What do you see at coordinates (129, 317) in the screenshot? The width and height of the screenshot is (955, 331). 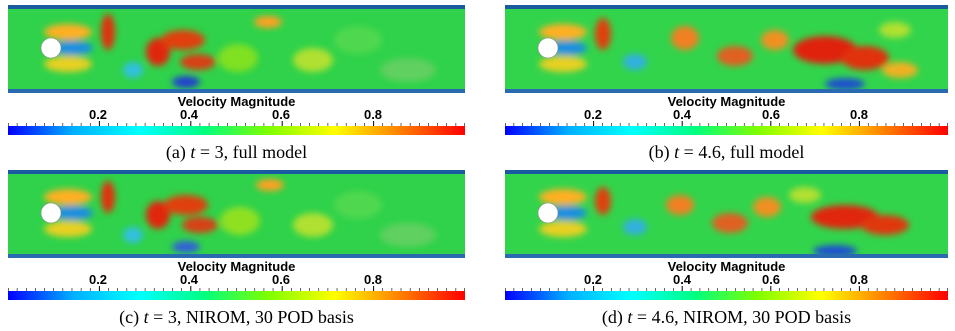 I see `caption-label: (c)` at bounding box center [129, 317].